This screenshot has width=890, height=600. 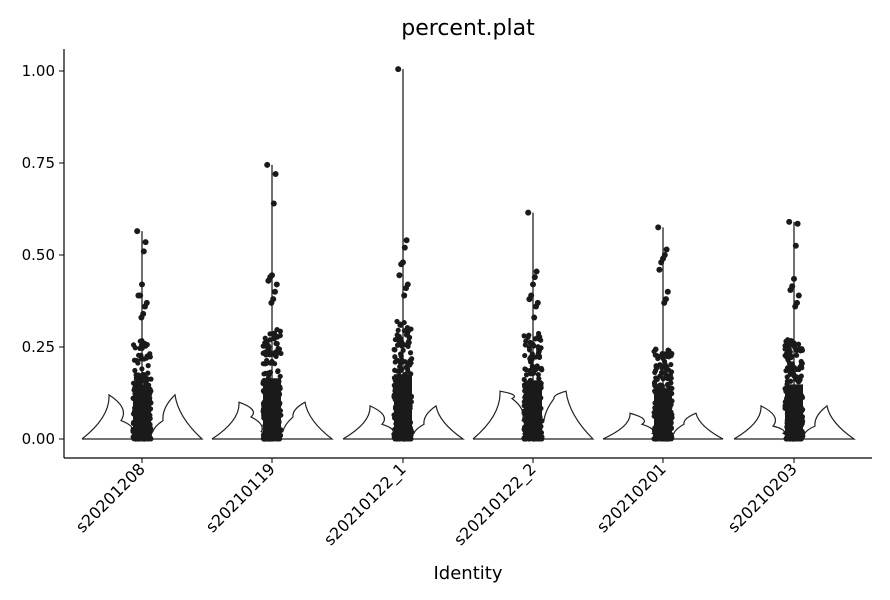 I want to click on y-tick-label: 1.00, so click(x=38, y=71).